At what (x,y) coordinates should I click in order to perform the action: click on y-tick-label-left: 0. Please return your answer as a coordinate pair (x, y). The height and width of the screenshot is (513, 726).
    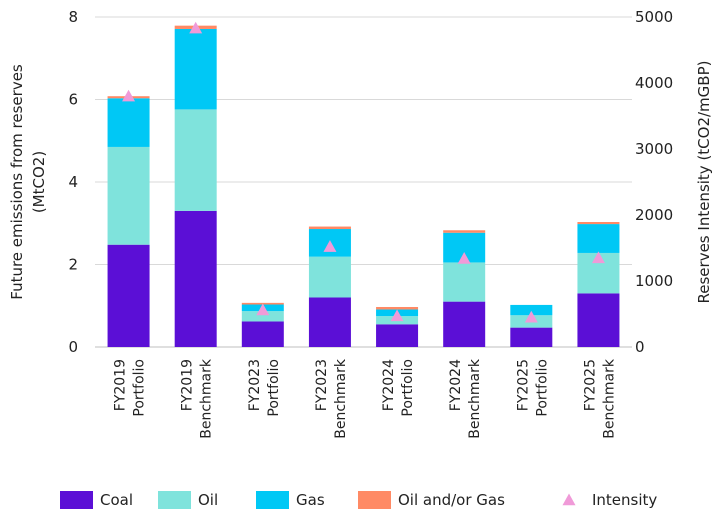
    Looking at the image, I should click on (73, 347).